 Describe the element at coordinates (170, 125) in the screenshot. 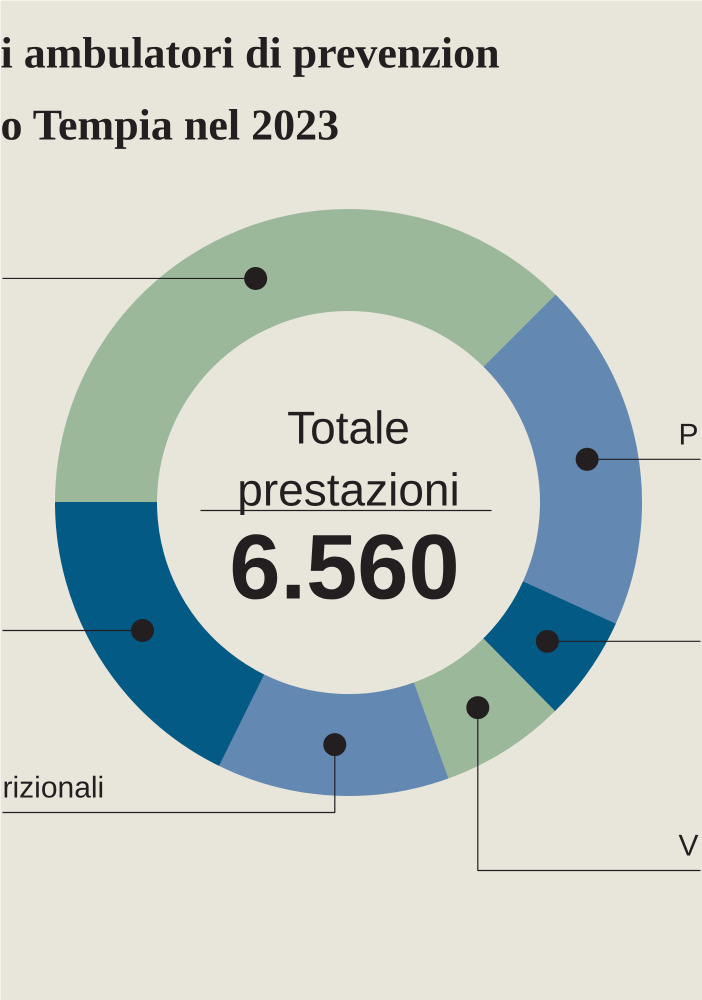

I see `chart-subtitle: o Tempia nel 2023` at that location.